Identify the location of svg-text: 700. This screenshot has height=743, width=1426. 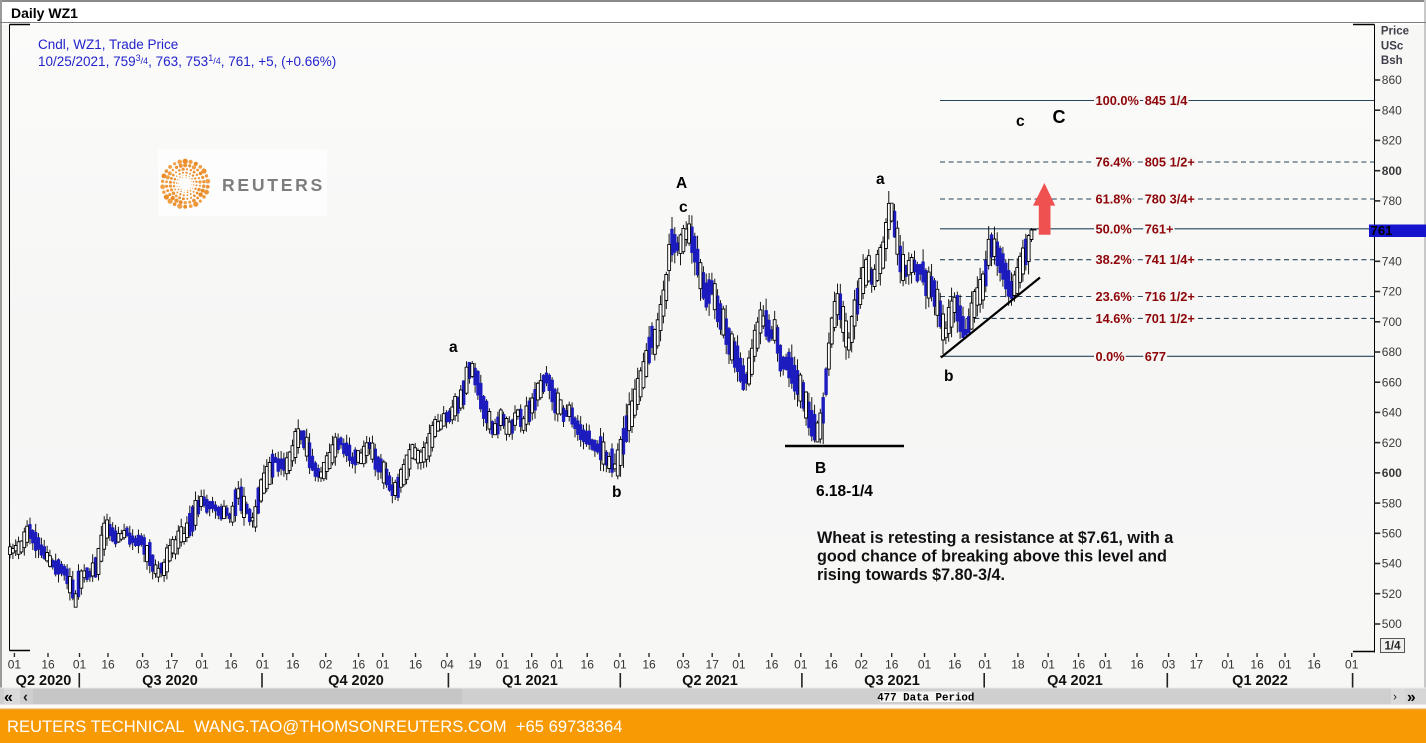
(1392, 322).